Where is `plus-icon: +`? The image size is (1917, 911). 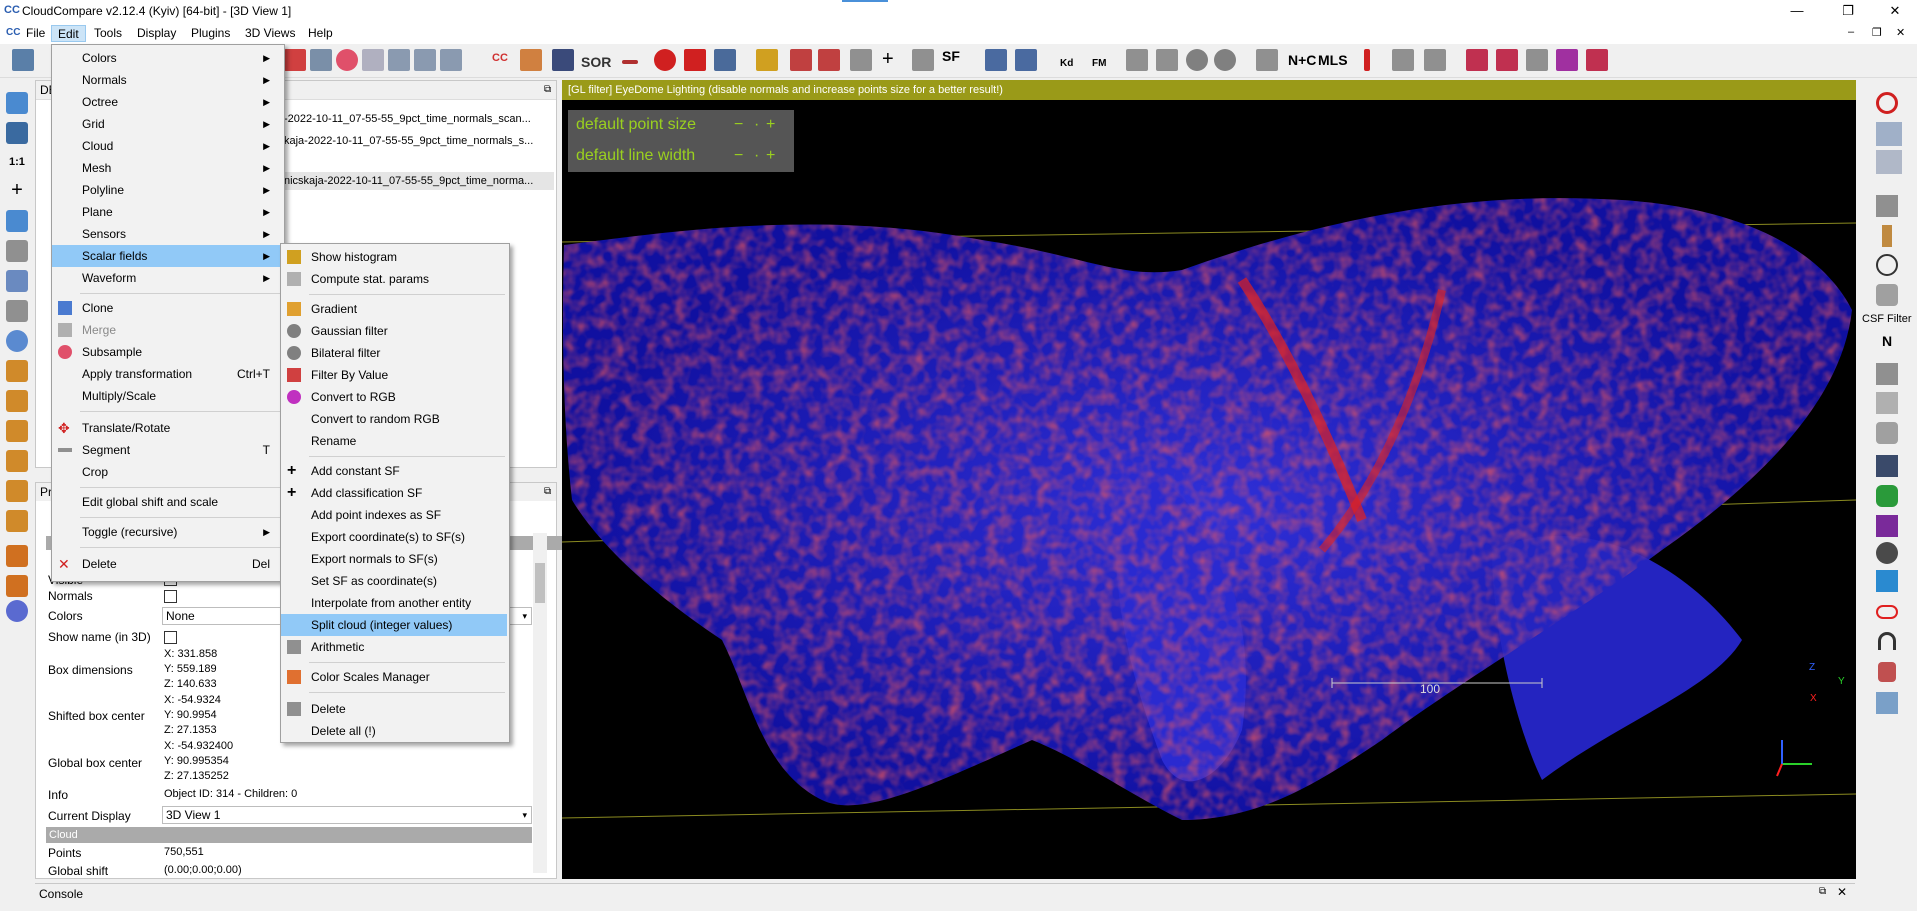
plus-icon: + is located at coordinates (888, 59).